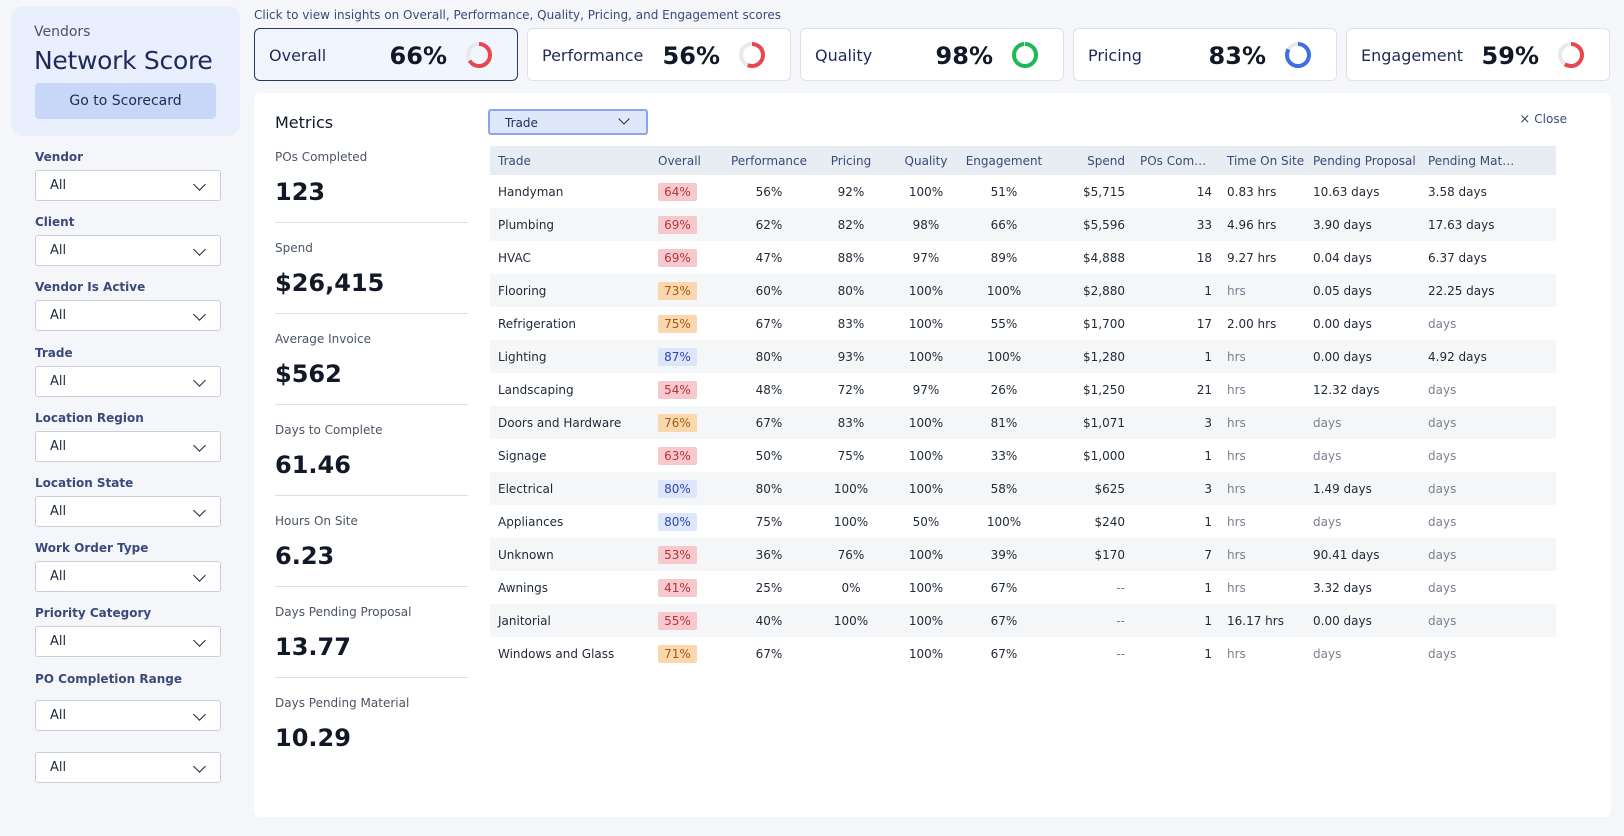 The width and height of the screenshot is (1624, 836). Describe the element at coordinates (128, 446) in the screenshot. I see `location-region-select: All` at that location.